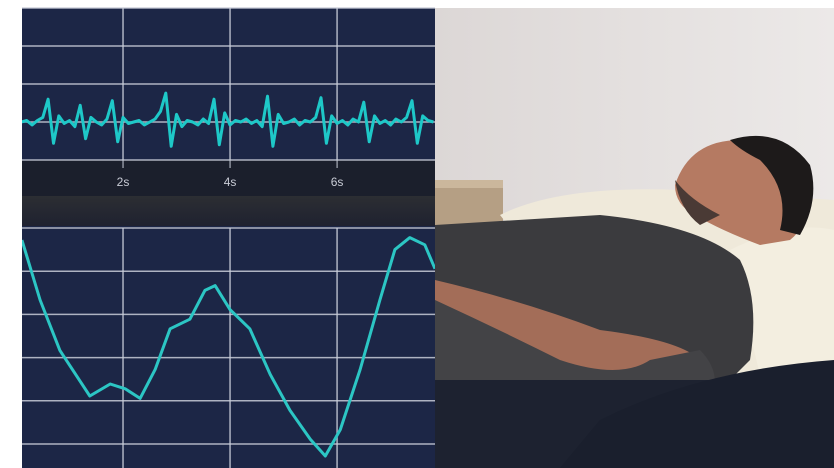 The image size is (834, 468). Describe the element at coordinates (228, 211) in the screenshot. I see `separator-band` at that location.